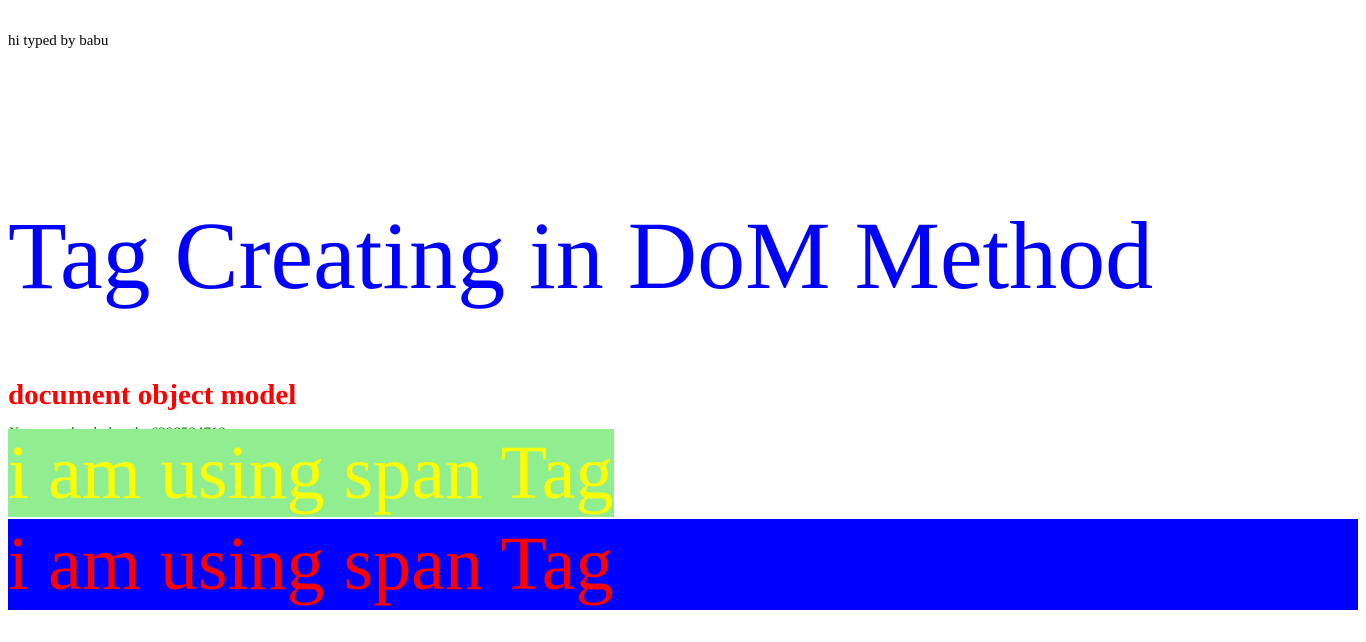 This screenshot has width=1366, height=642. I want to click on subtitle: document object model, so click(152, 395).